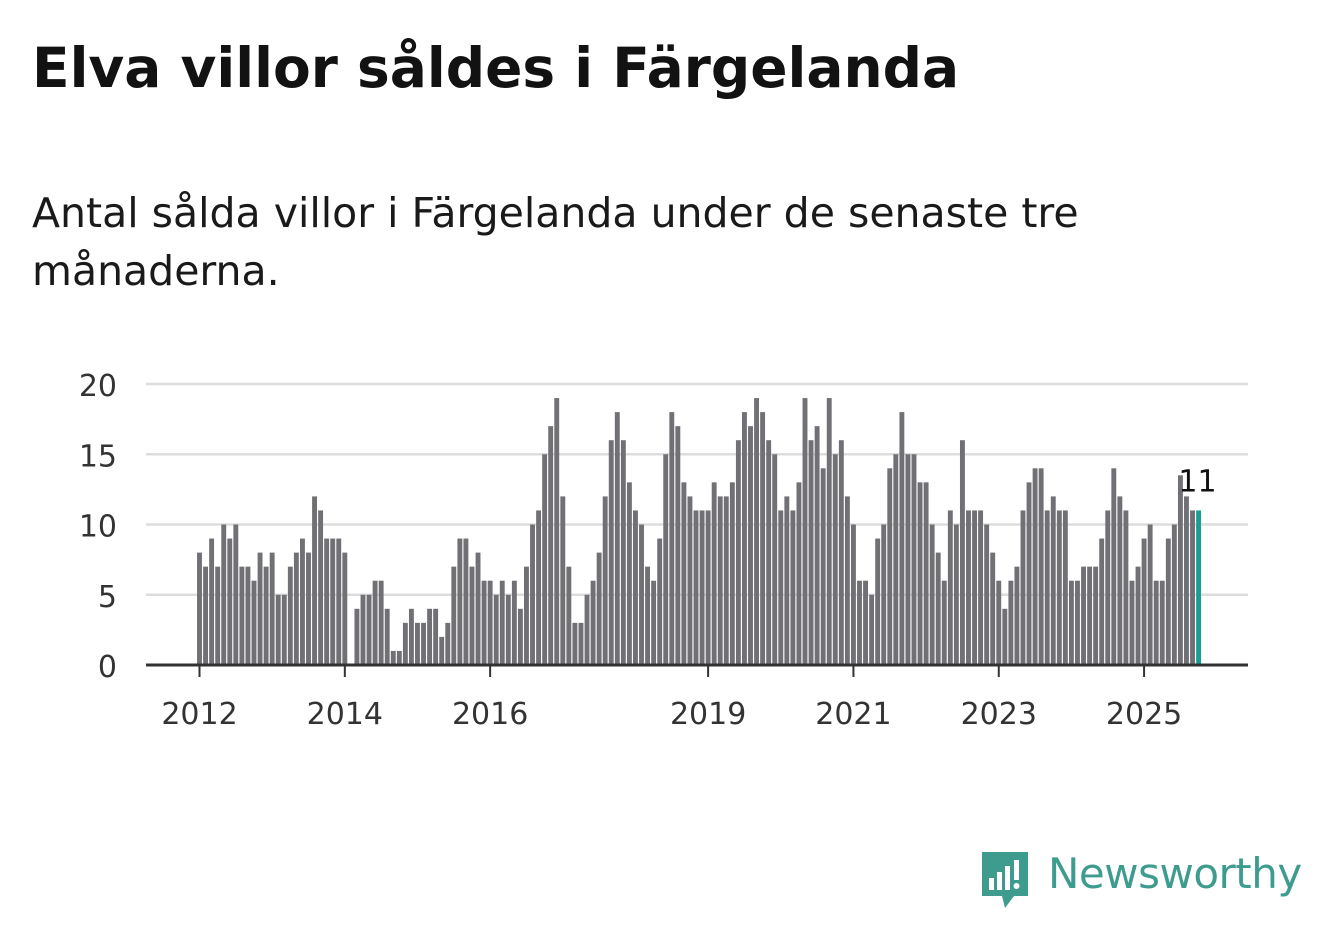  I want to click on x-tick-label: 2019, so click(708, 714).